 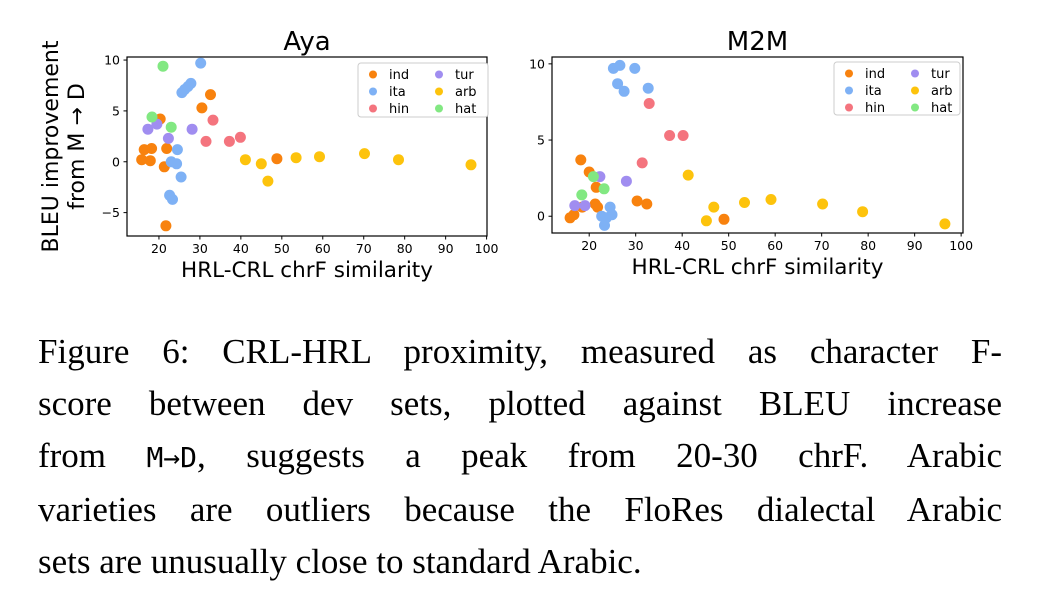 I want to click on legend-marker-hin, so click(x=373, y=108).